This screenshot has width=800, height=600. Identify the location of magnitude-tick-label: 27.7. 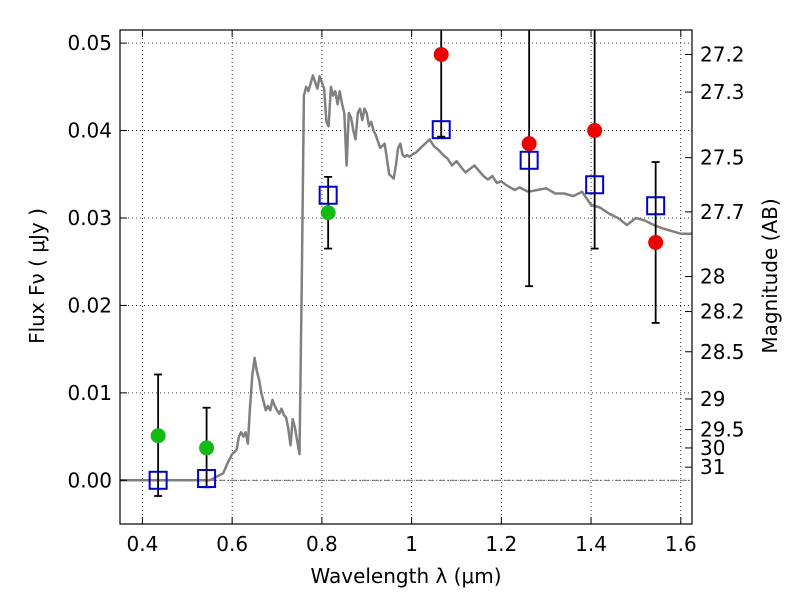
(722, 212).